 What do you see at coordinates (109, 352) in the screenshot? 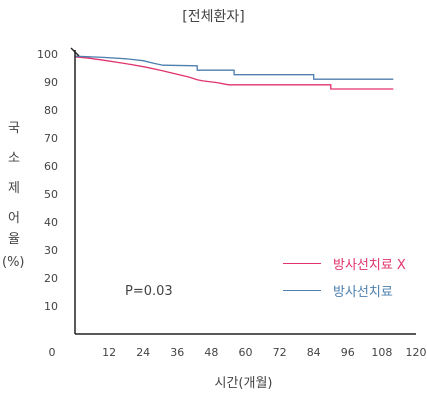
I see `x-tick-label: 12` at bounding box center [109, 352].